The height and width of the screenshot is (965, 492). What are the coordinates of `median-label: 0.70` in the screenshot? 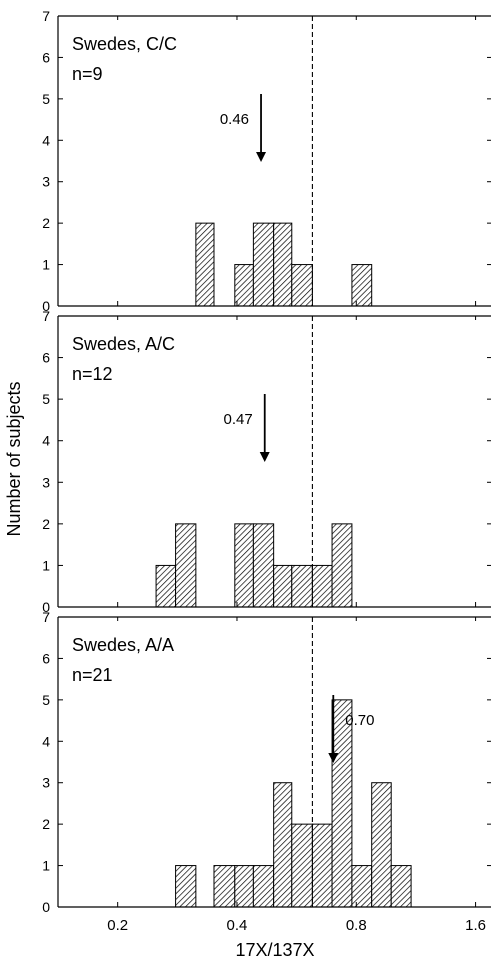 It's located at (359, 720).